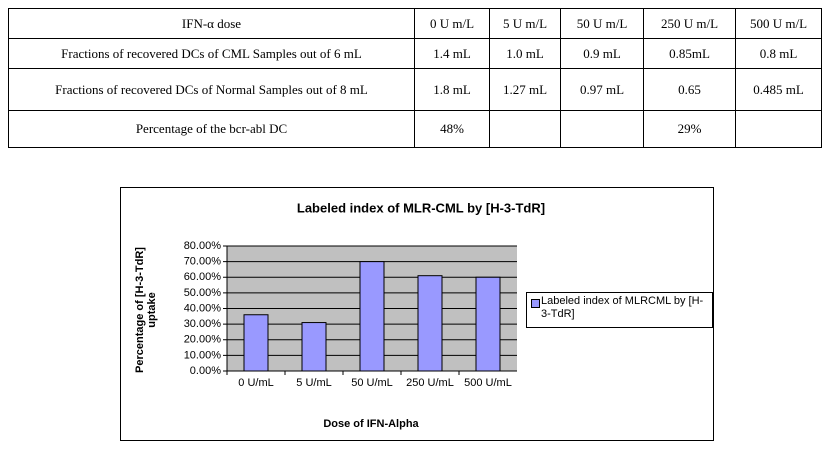 The height and width of the screenshot is (452, 829). I want to click on x-tick-label: 50 U/mL, so click(372, 383).